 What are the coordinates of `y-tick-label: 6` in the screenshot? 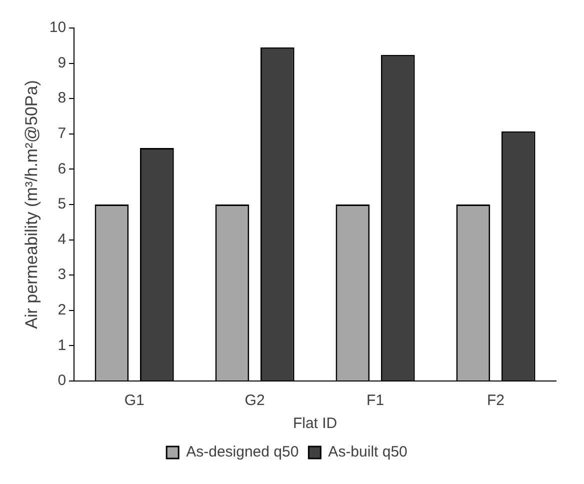 It's located at (62, 169).